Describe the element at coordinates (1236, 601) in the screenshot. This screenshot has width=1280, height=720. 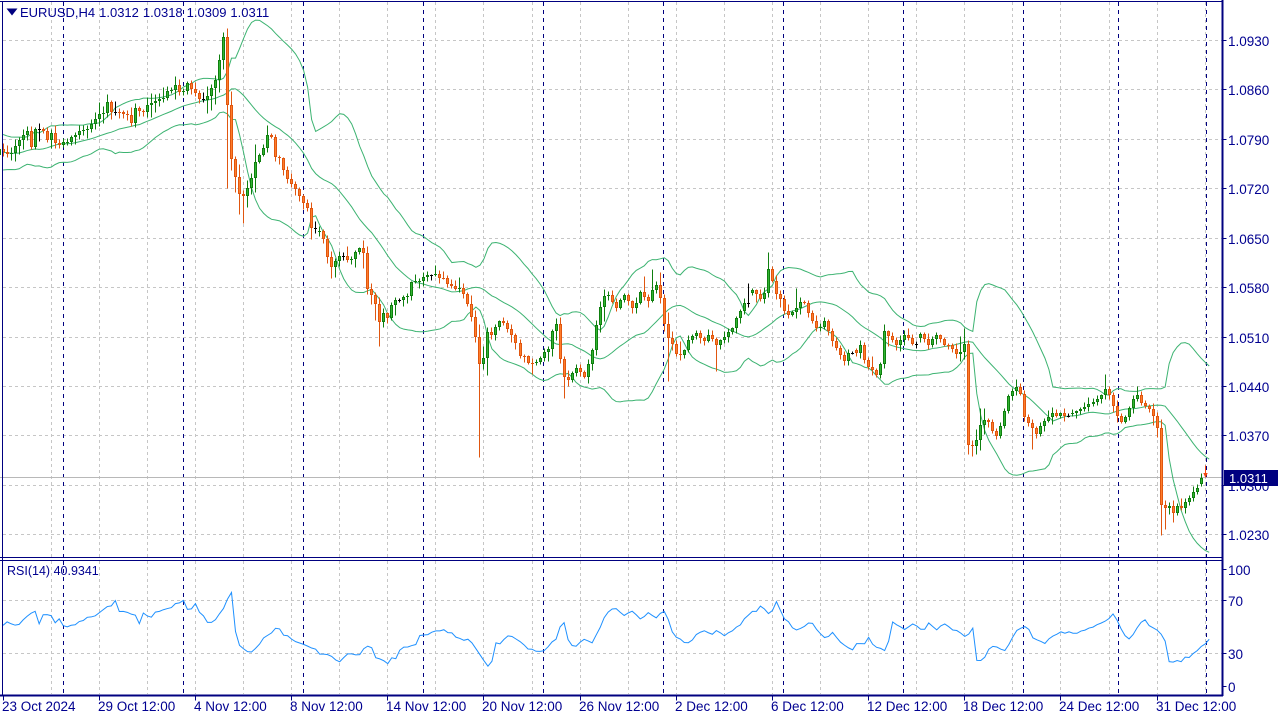
I see `rsi-axis-label: 70` at that location.